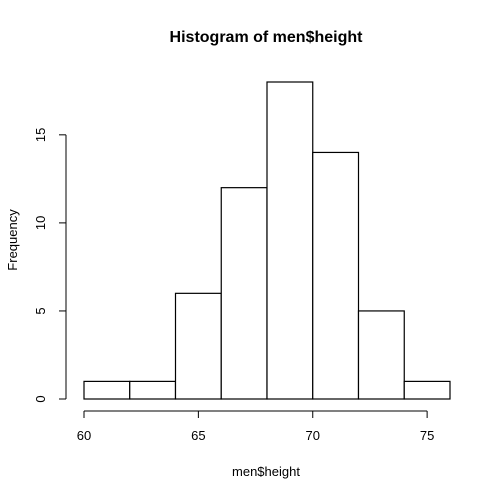  Describe the element at coordinates (266, 471) in the screenshot. I see `x-axis-label: men$height` at that location.